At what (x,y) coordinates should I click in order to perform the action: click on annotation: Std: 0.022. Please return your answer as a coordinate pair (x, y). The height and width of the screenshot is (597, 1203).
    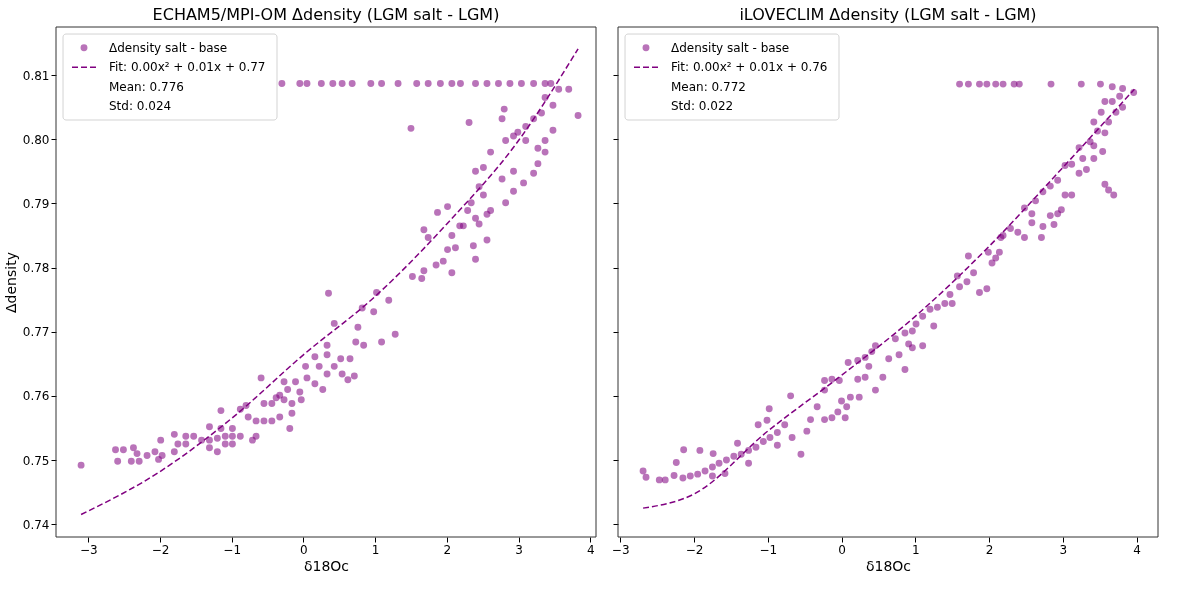
    Looking at the image, I should click on (702, 106).